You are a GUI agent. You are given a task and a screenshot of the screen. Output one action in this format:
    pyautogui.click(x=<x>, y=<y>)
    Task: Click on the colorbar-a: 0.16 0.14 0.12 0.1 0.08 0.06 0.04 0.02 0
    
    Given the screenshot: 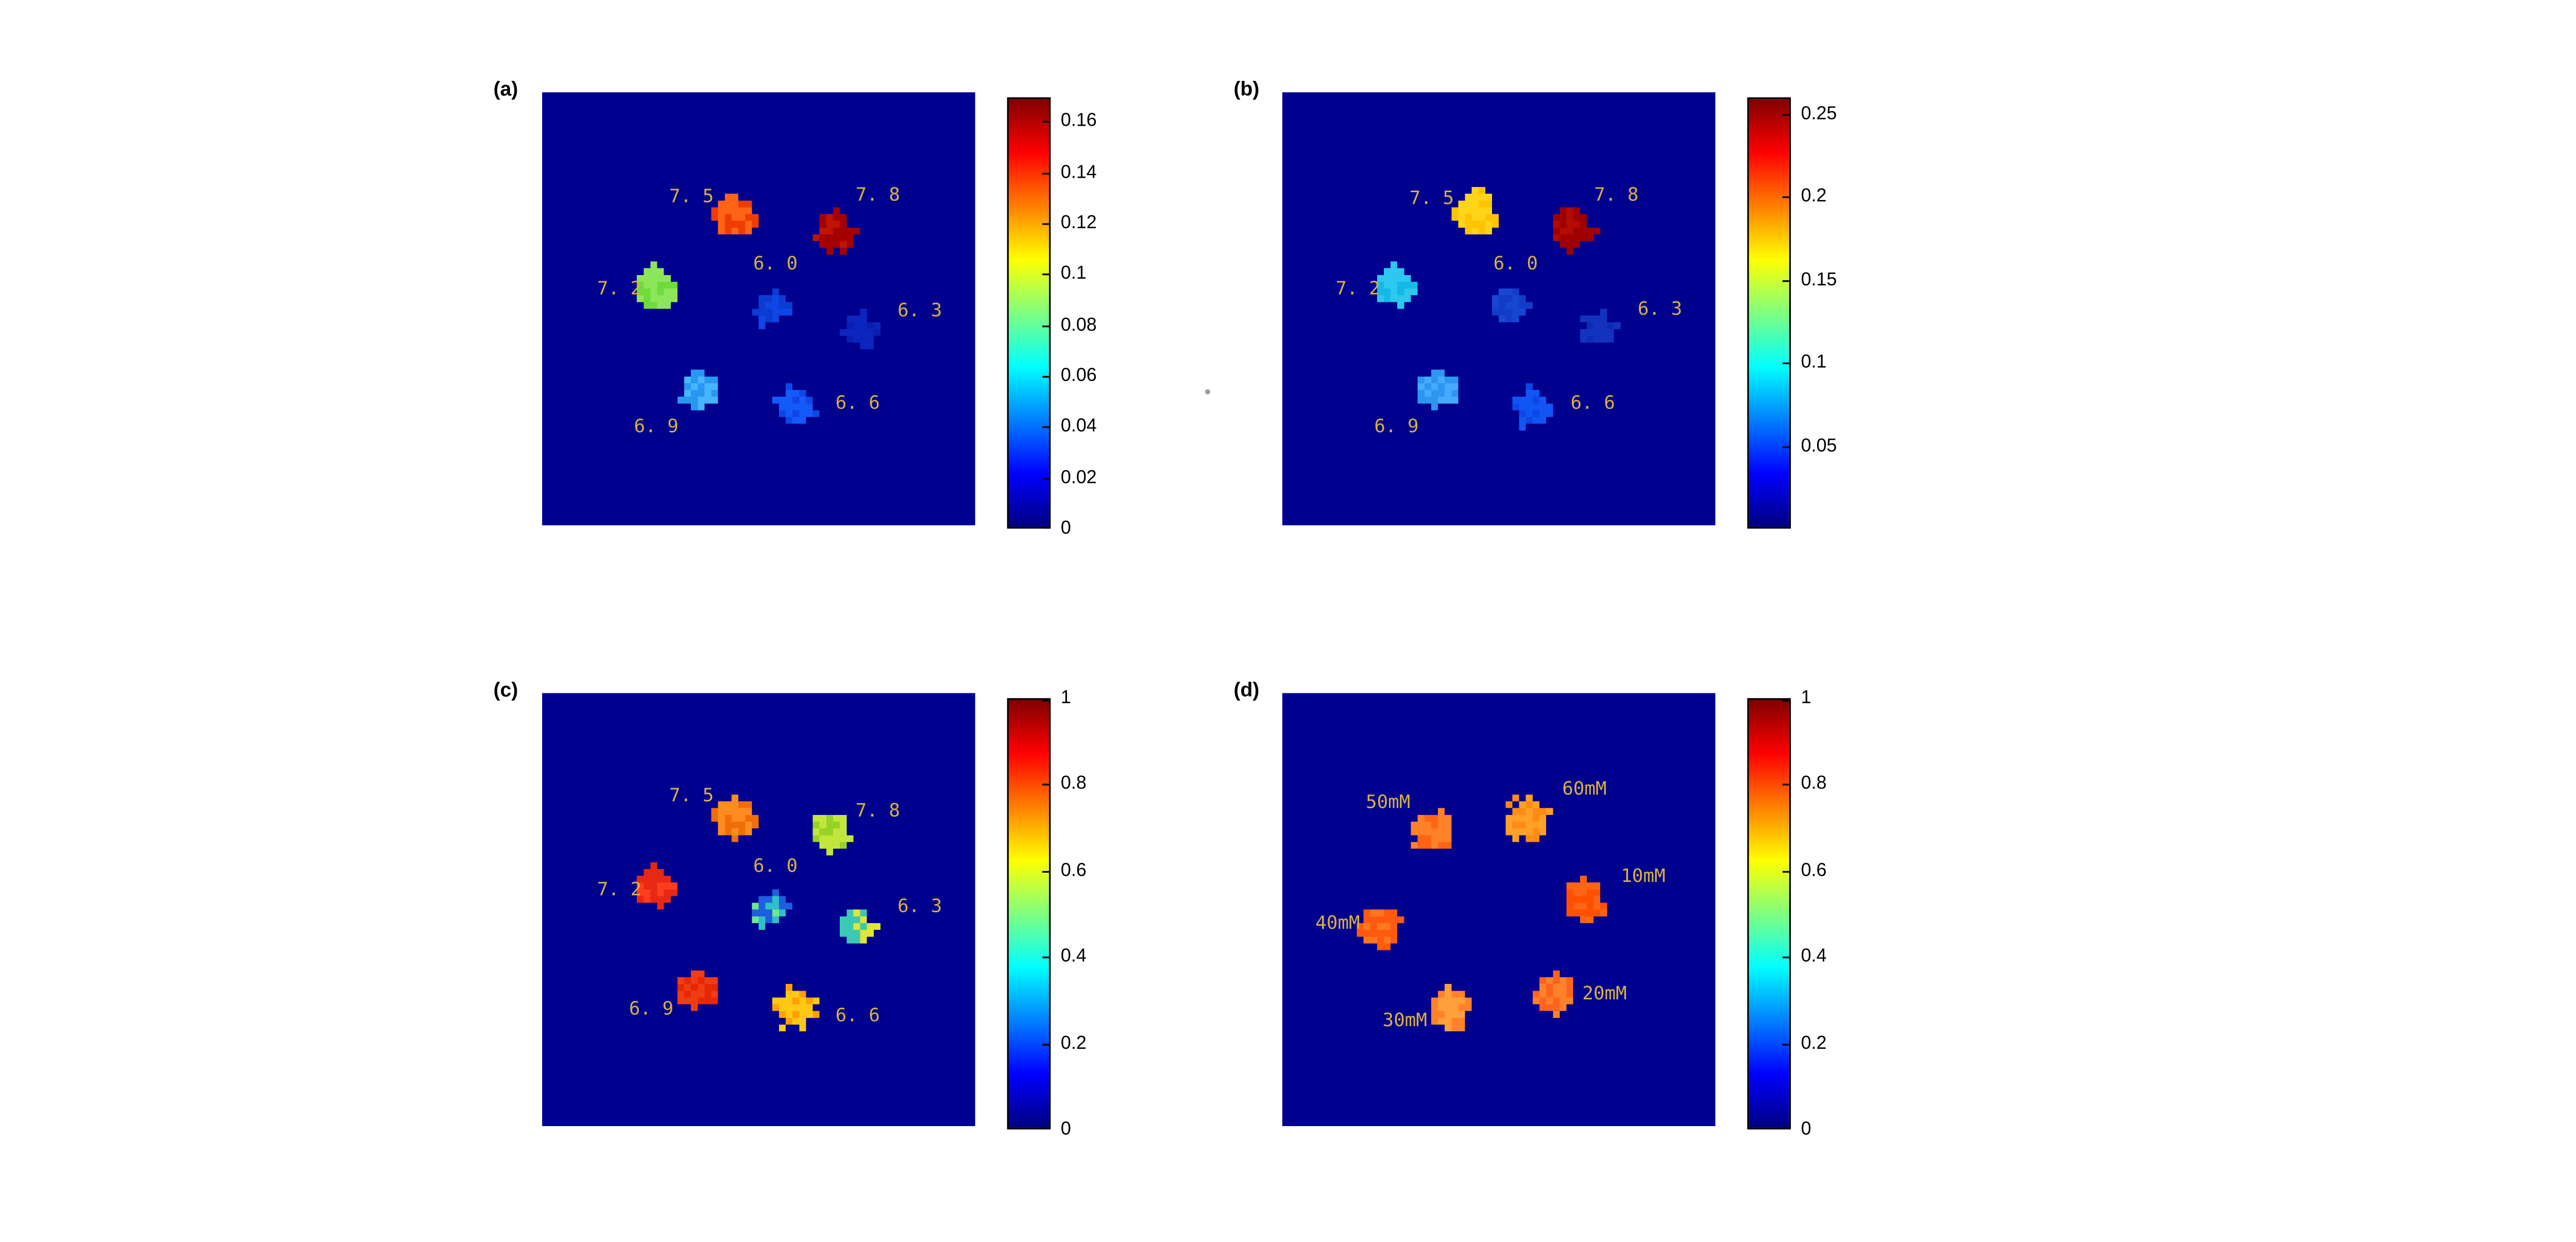 What is the action you would take?
    pyautogui.click(x=1052, y=318)
    